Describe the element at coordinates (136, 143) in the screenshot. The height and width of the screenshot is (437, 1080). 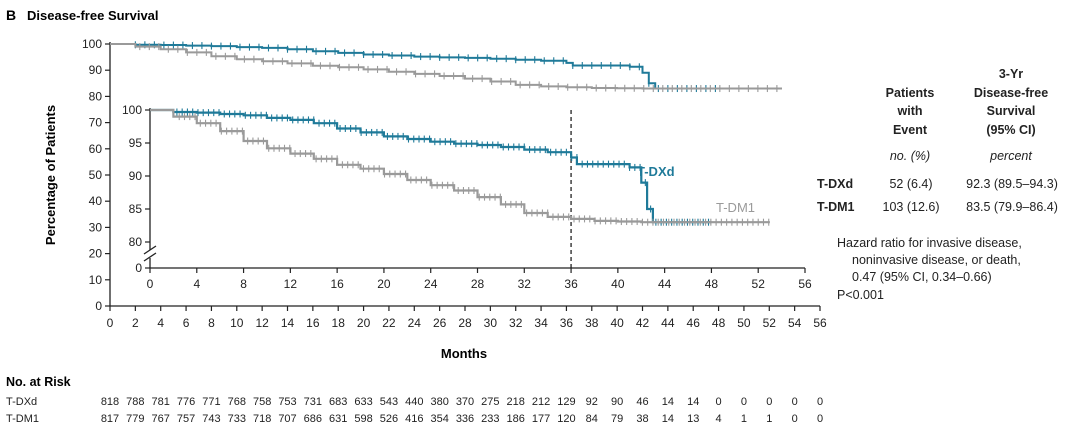
I see `inset-y-tick-label: 95` at that location.